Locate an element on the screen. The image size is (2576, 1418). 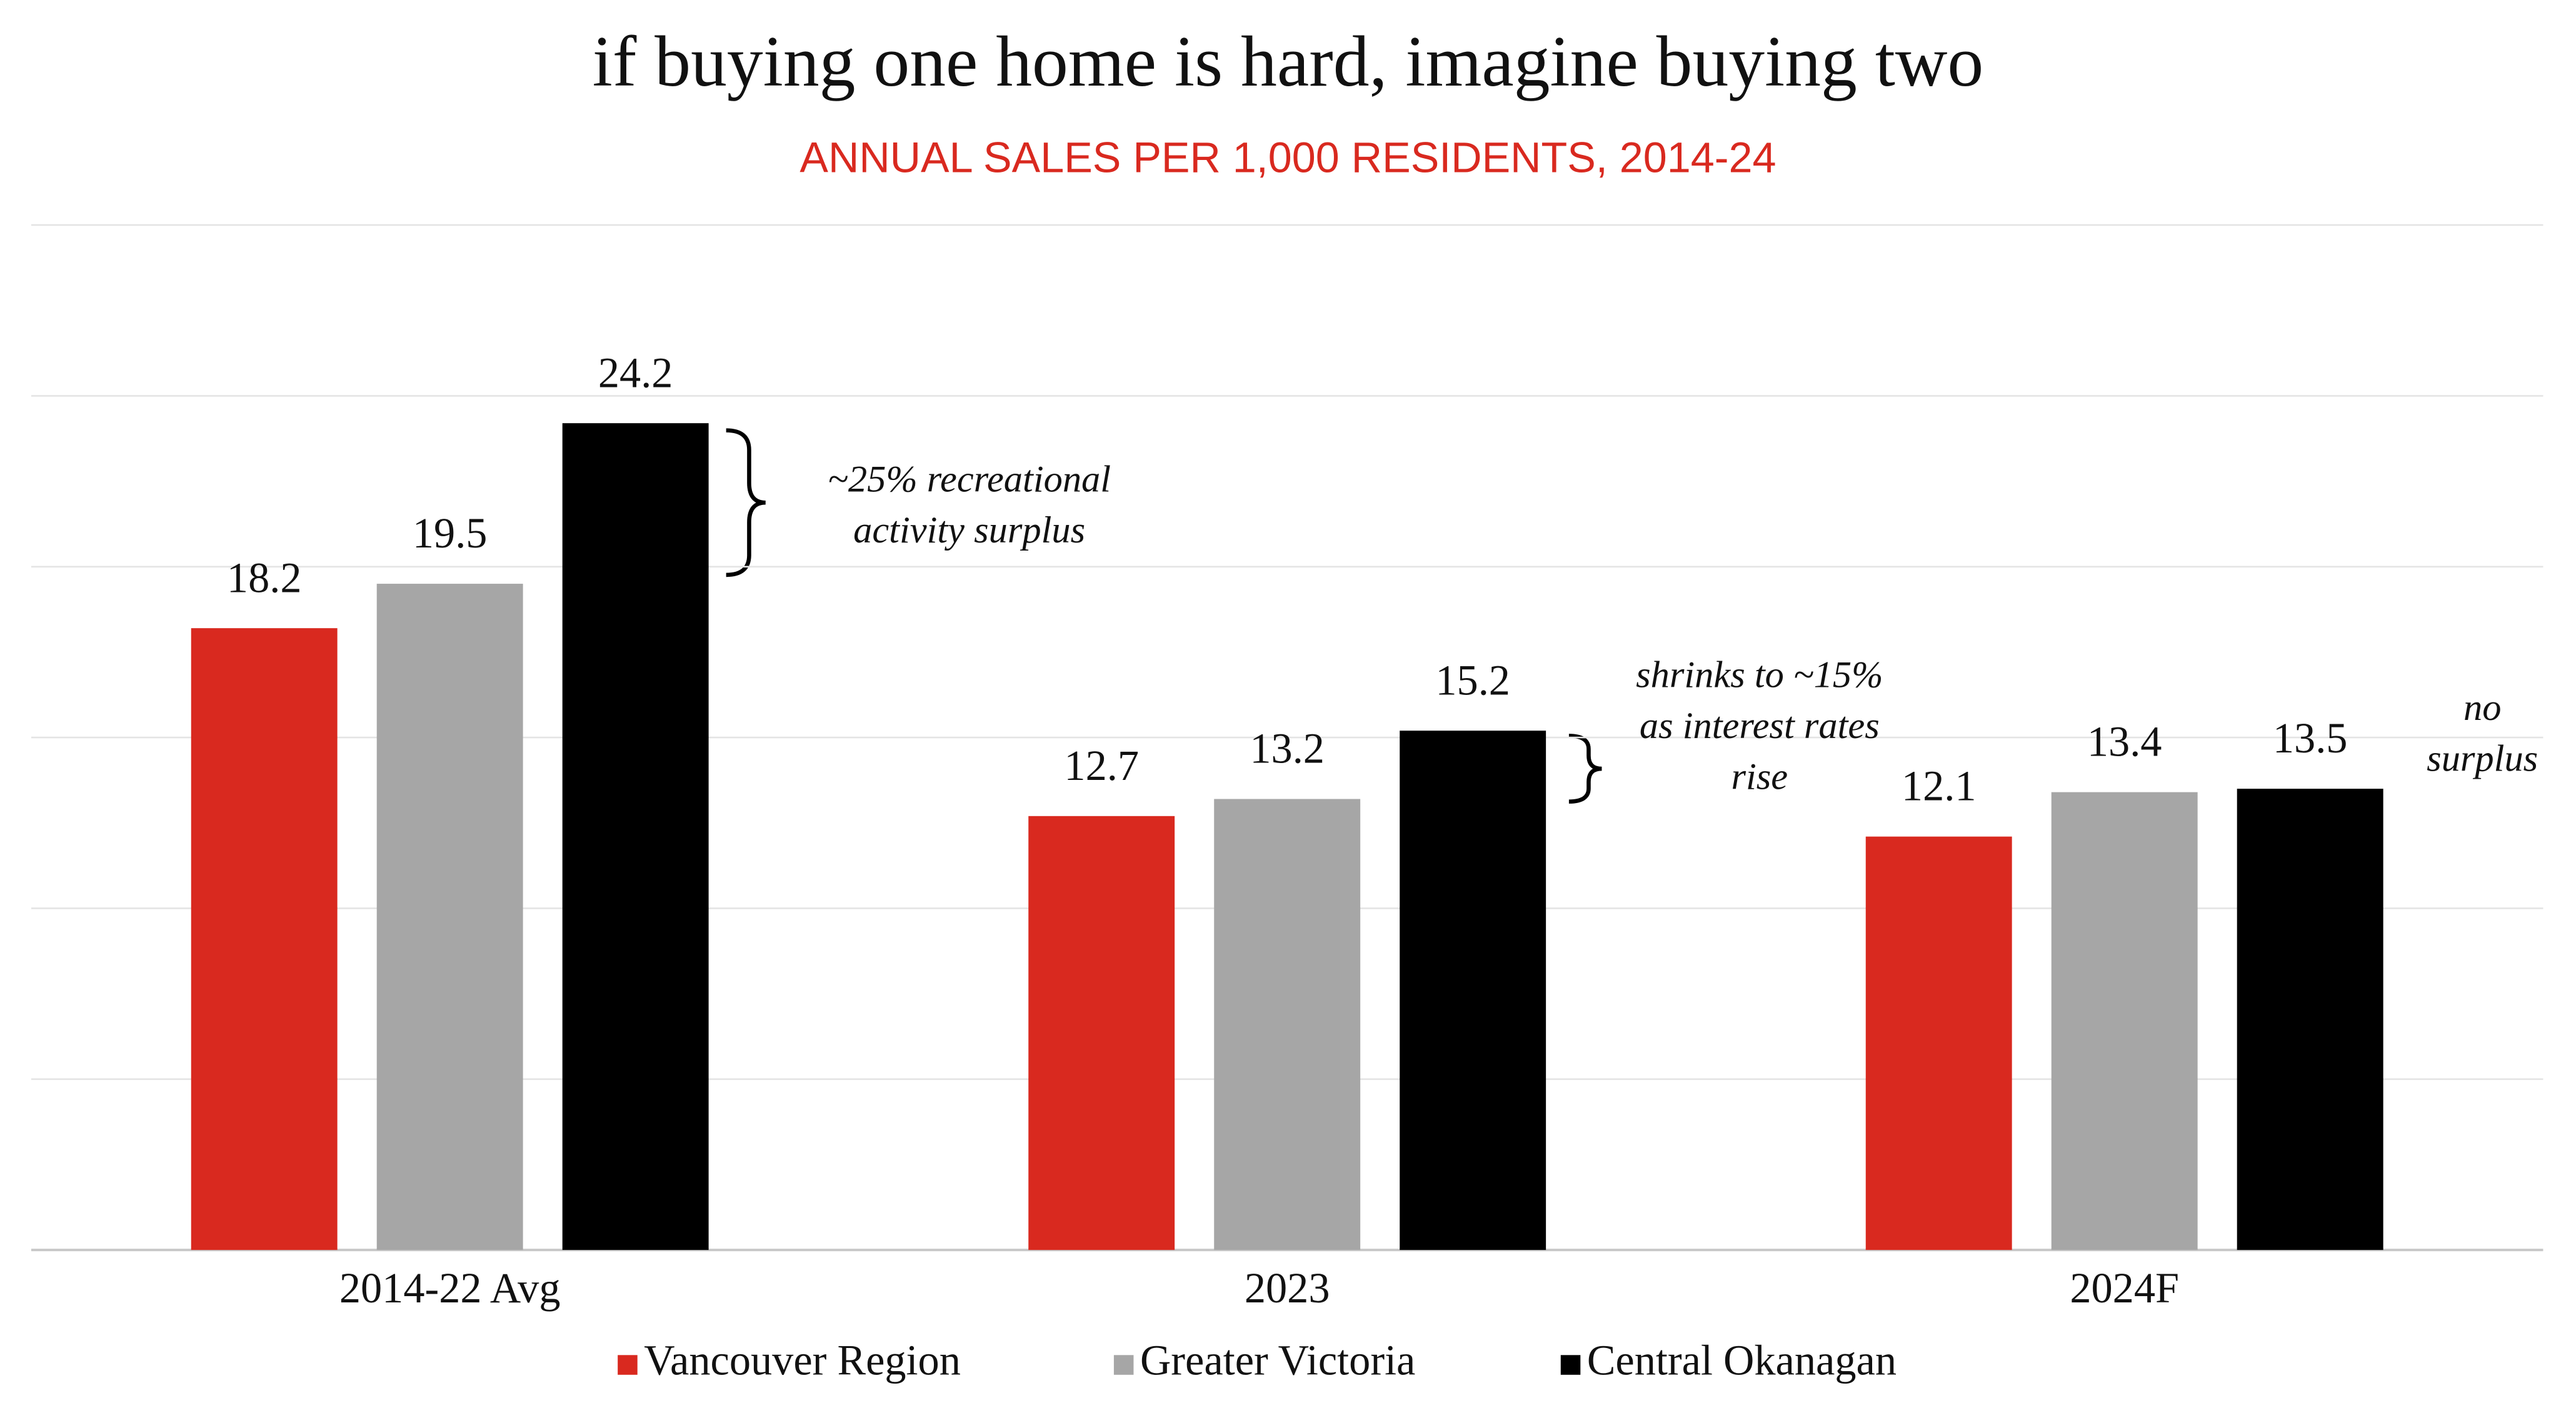
value-label: 15.2 is located at coordinates (1472, 680).